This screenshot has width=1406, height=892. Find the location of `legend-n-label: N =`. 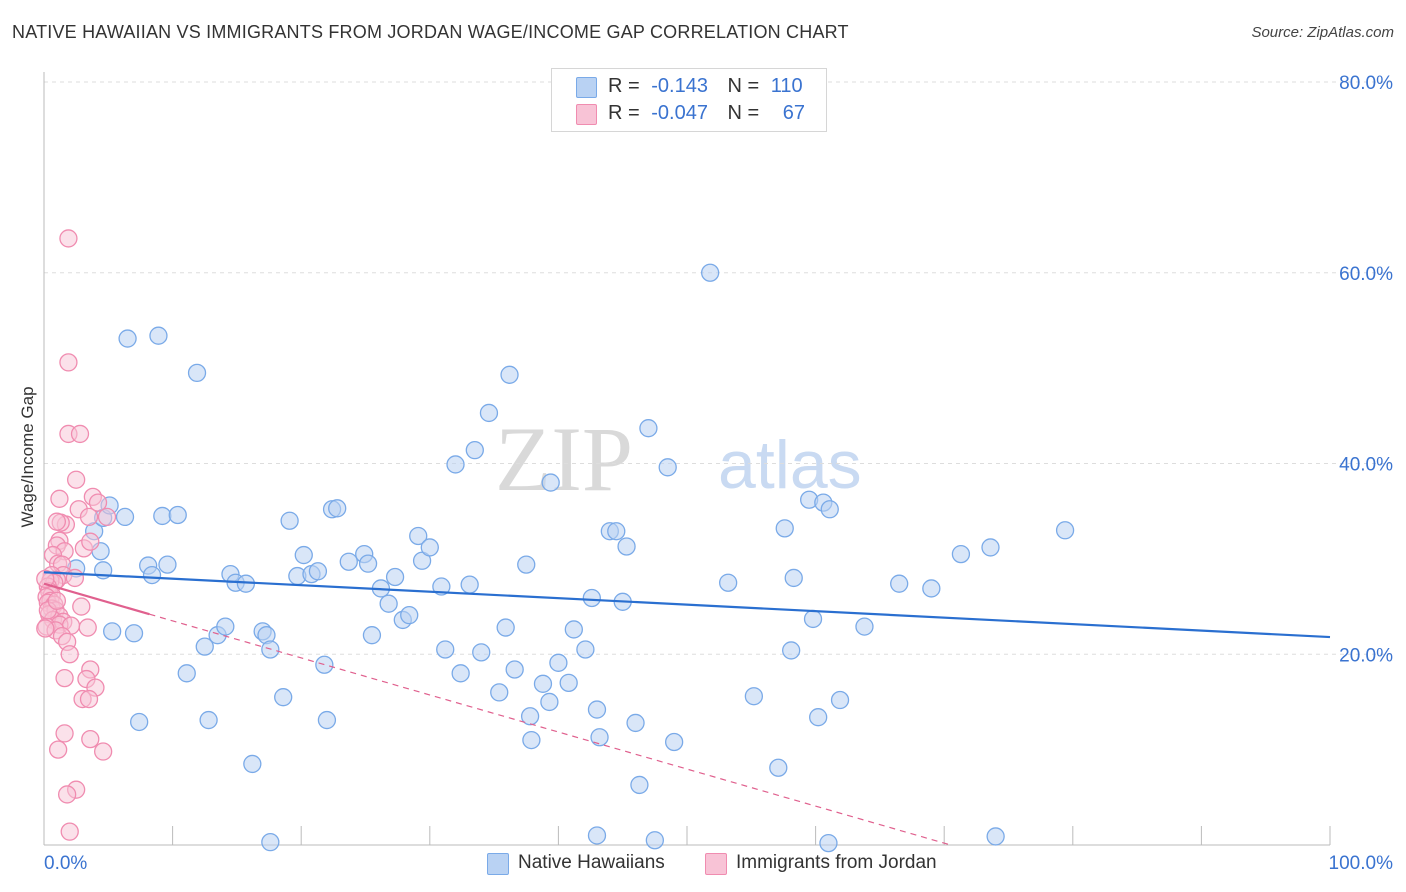

legend-n-label: N = is located at coordinates (743, 86).